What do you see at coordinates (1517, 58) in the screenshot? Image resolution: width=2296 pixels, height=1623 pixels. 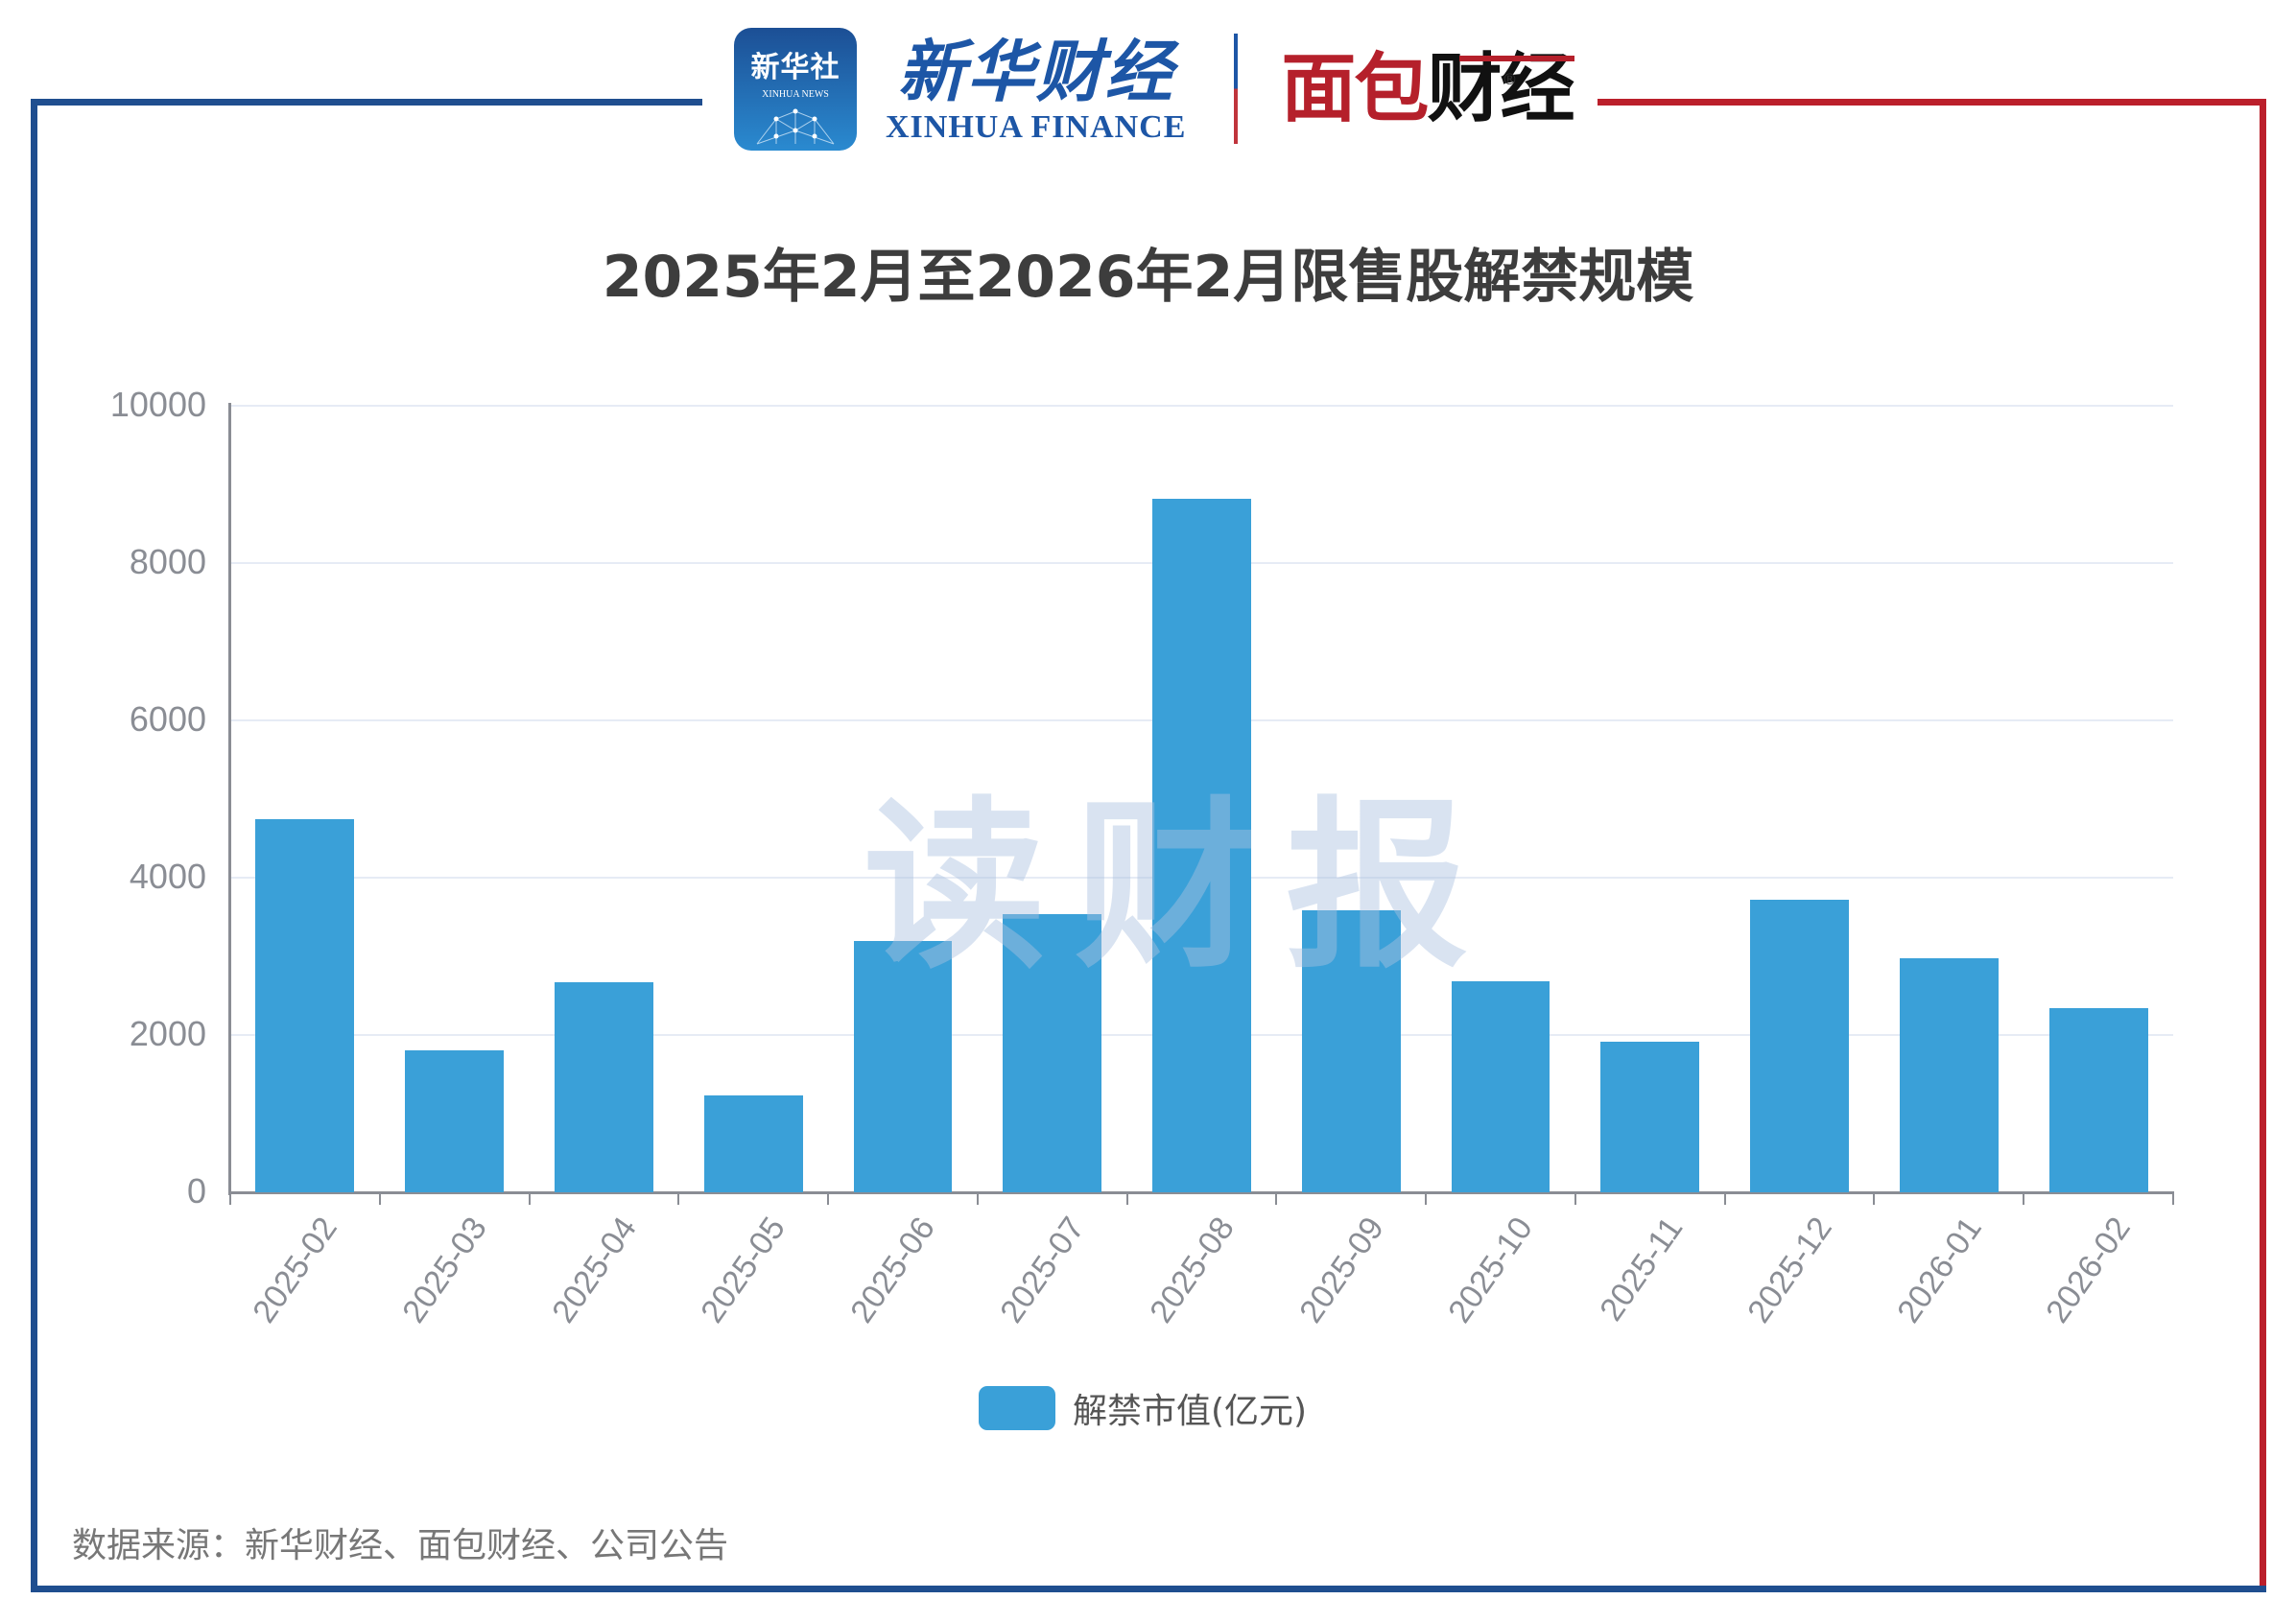 I see `mianbao-logo-accent-bar` at bounding box center [1517, 58].